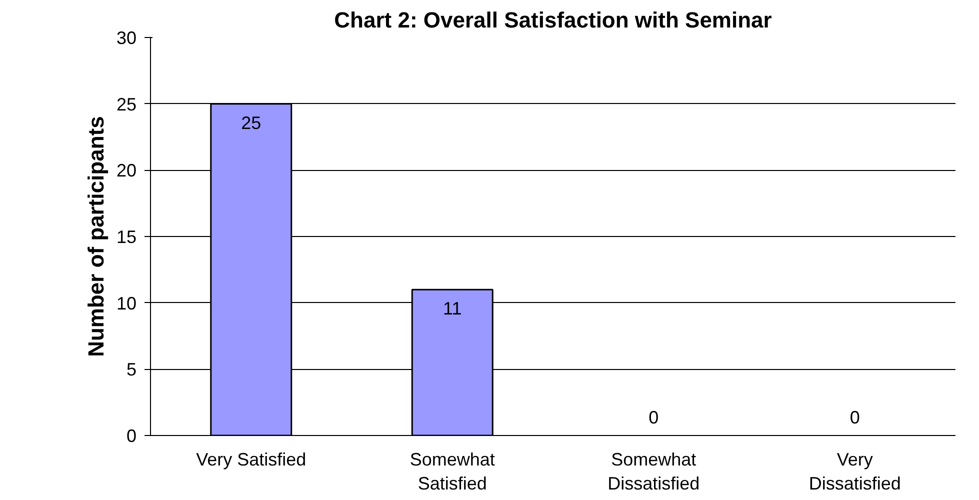  What do you see at coordinates (452, 472) in the screenshot?
I see `x-tick-label: Somewhat Satisfied` at bounding box center [452, 472].